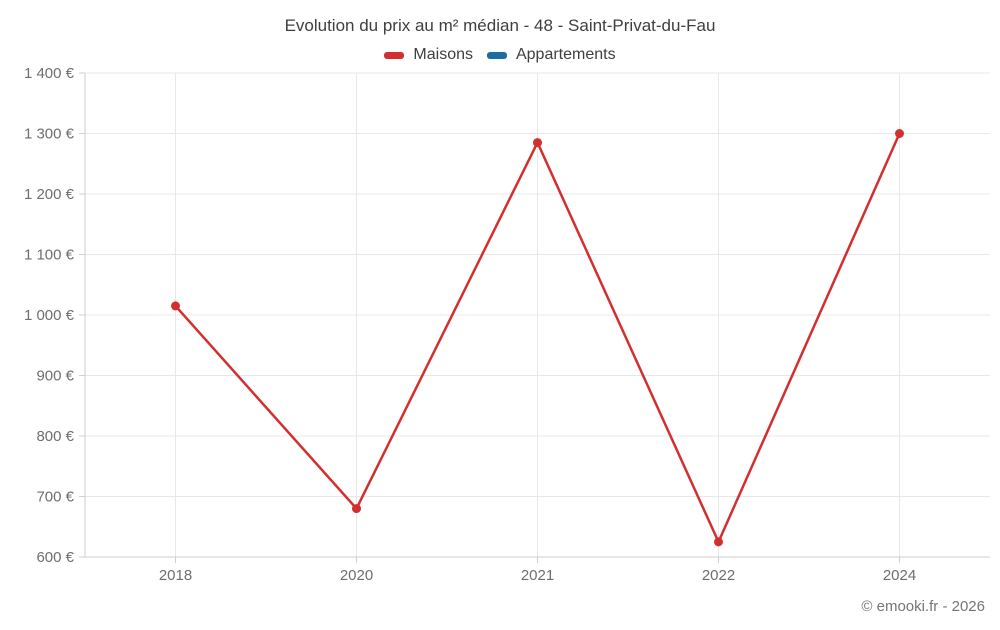  Describe the element at coordinates (55, 497) in the screenshot. I see `y-axis-label: 700 €` at that location.